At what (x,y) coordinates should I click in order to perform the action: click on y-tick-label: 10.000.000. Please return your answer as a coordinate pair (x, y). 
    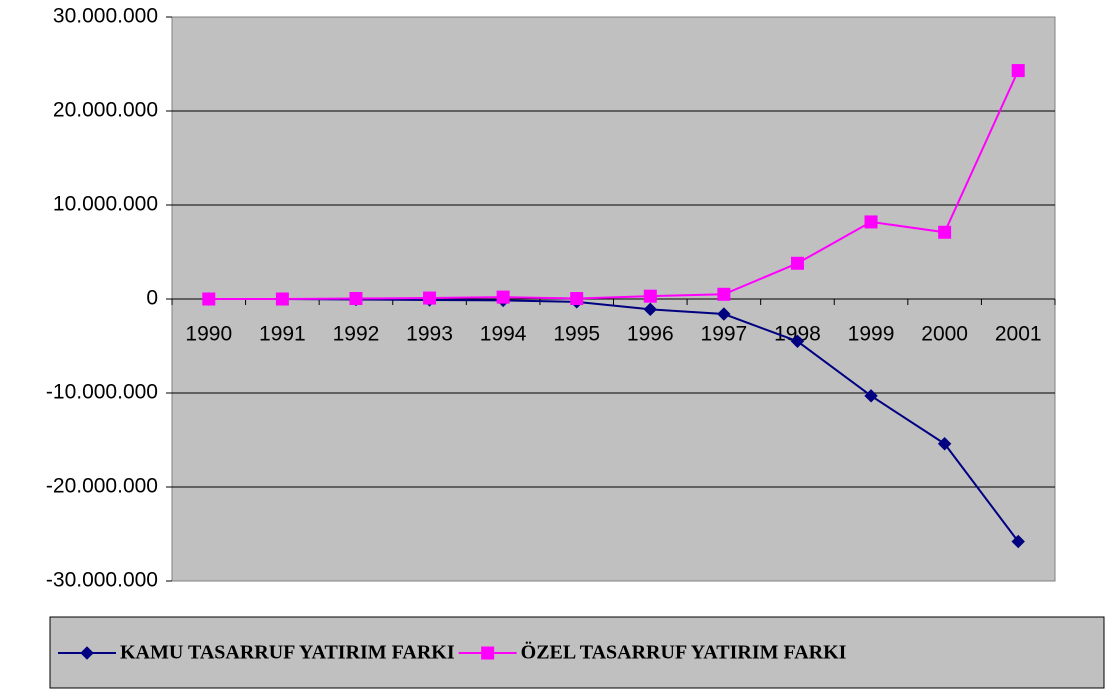
    Looking at the image, I should click on (105, 204).